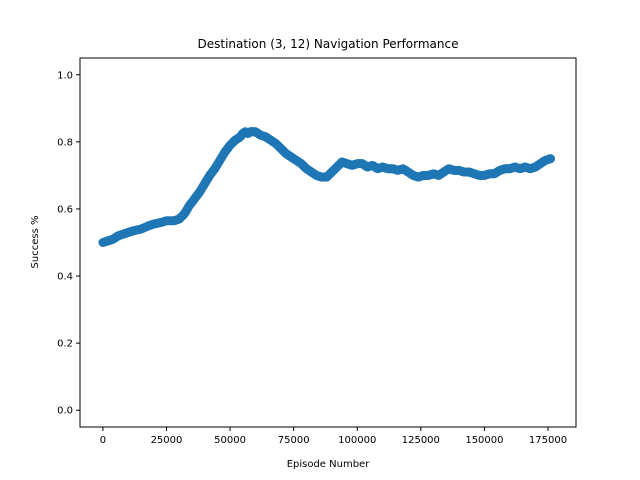  Describe the element at coordinates (65, 344) in the screenshot. I see `y-tick-label: 0.2` at that location.